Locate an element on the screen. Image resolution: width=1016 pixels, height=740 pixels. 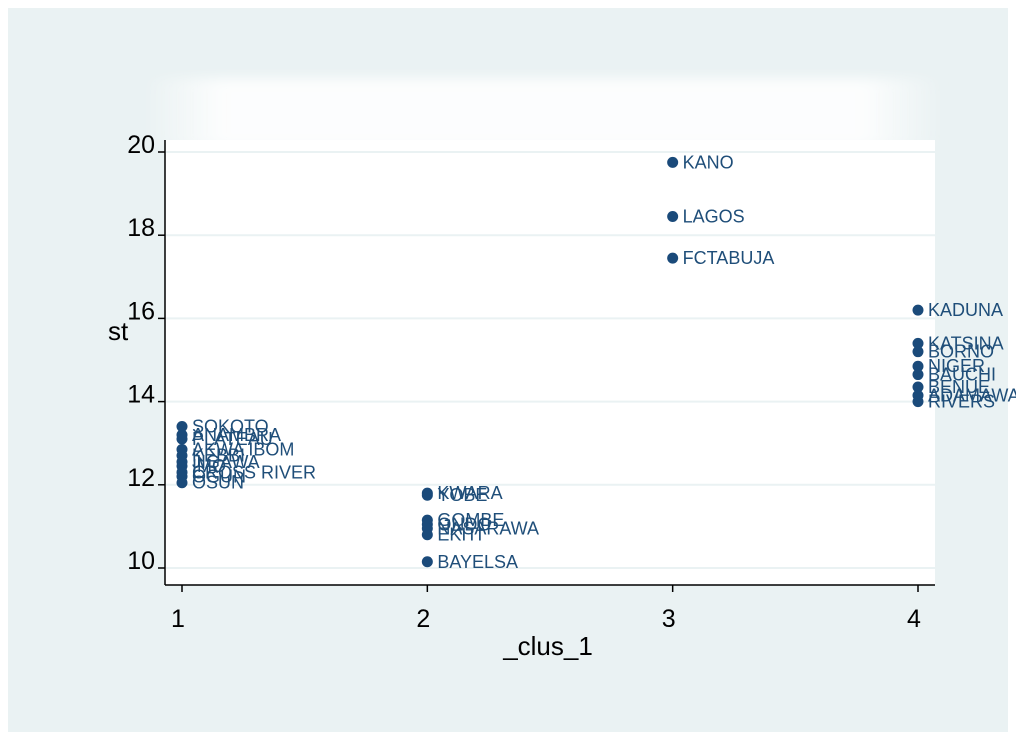
data-point-label: NIGER is located at coordinates (956, 366).